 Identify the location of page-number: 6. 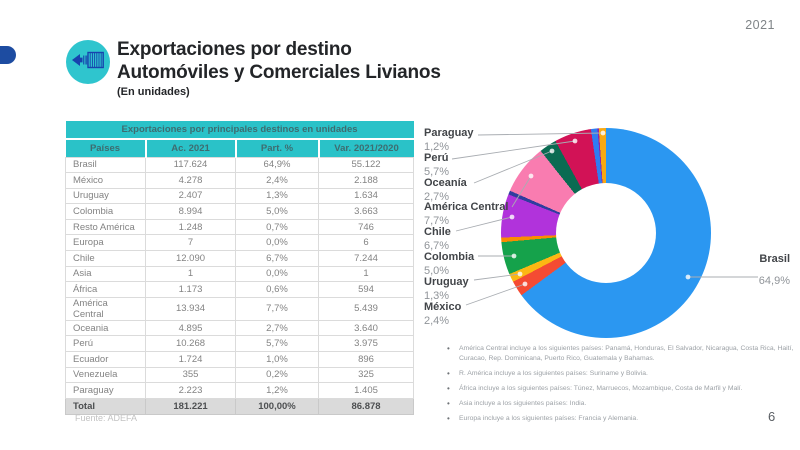
(772, 416).